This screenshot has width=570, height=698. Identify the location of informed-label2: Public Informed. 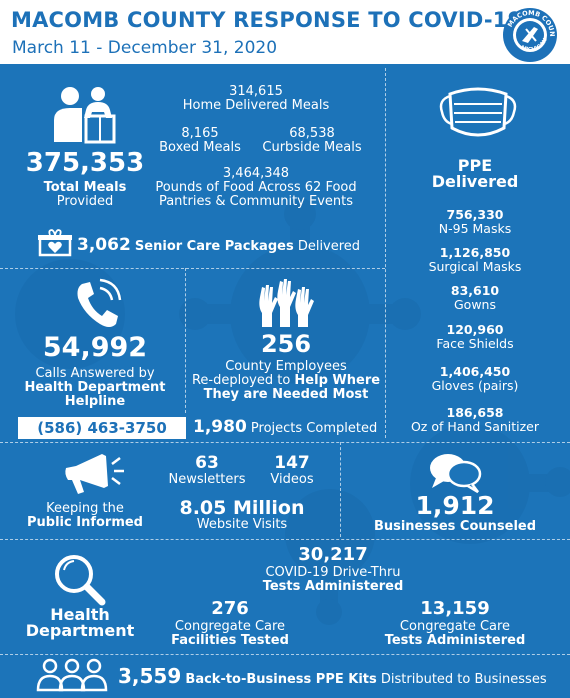
(85, 522).